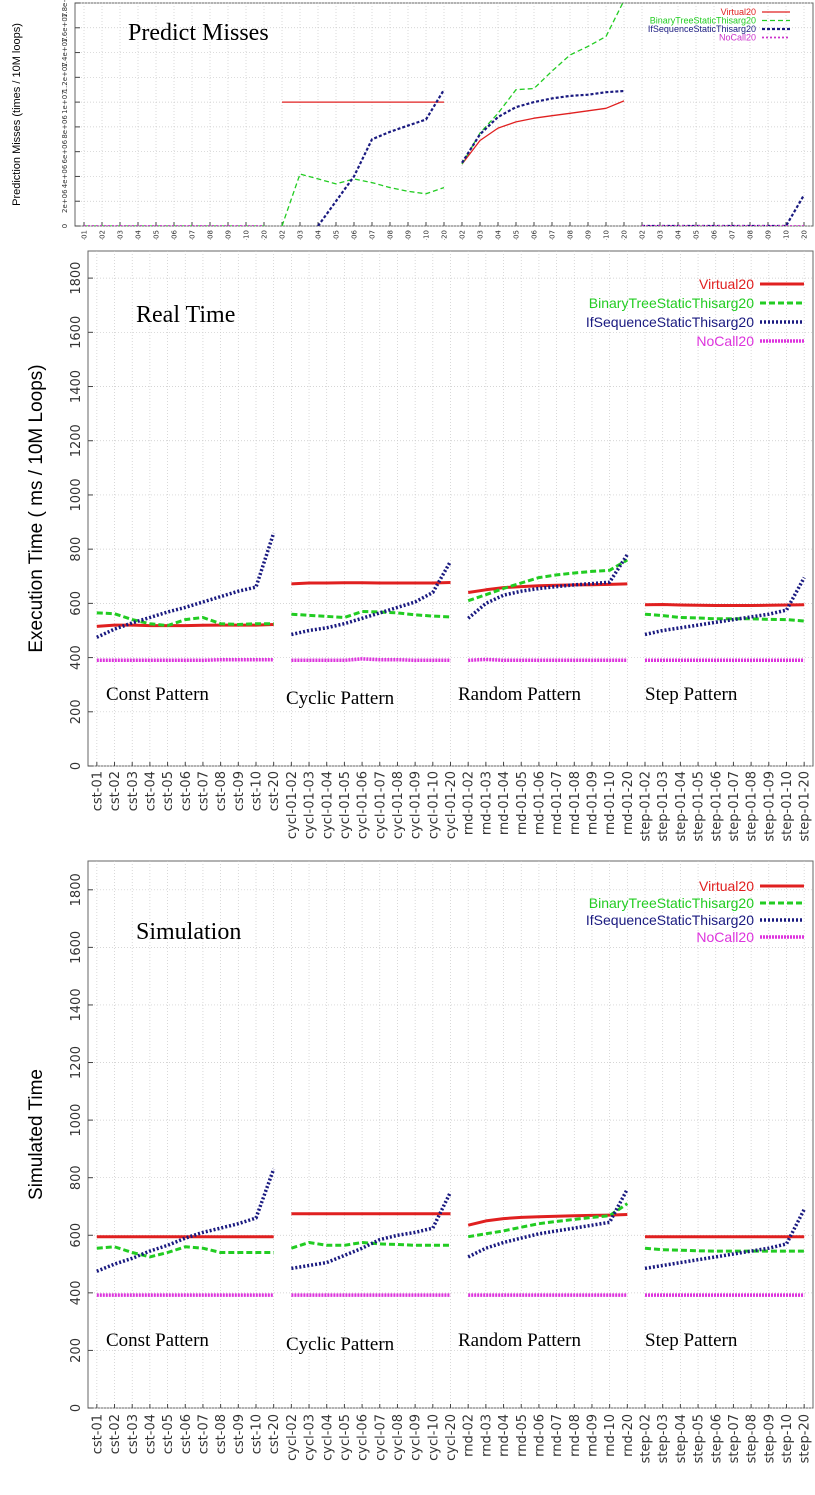 Image resolution: width=815 pixels, height=1495 pixels. Describe the element at coordinates (371, 583) in the screenshot. I see `series-line-virtual20-g1` at that location.